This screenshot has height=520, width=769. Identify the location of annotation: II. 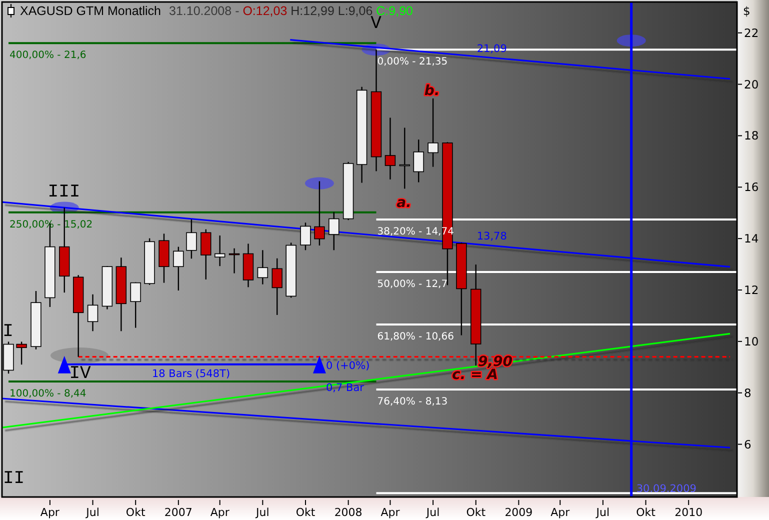
(14, 479).